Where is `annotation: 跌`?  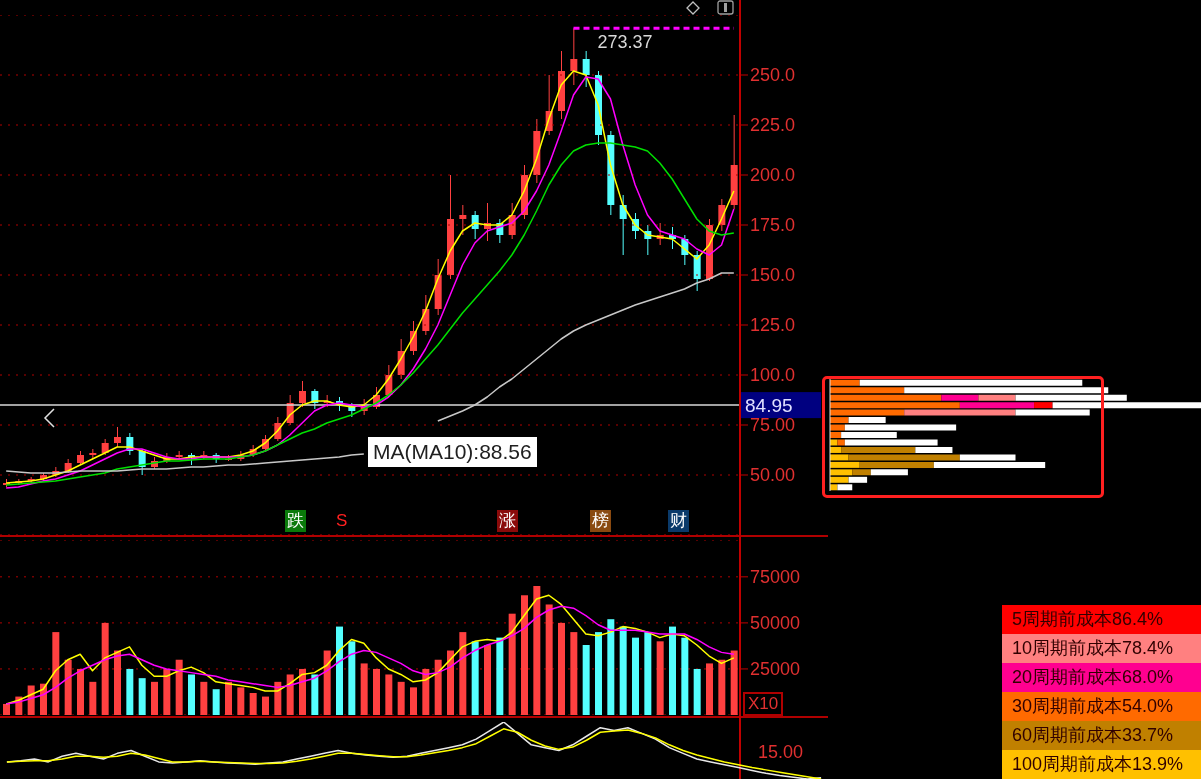
annotation: 跌 is located at coordinates (295, 521).